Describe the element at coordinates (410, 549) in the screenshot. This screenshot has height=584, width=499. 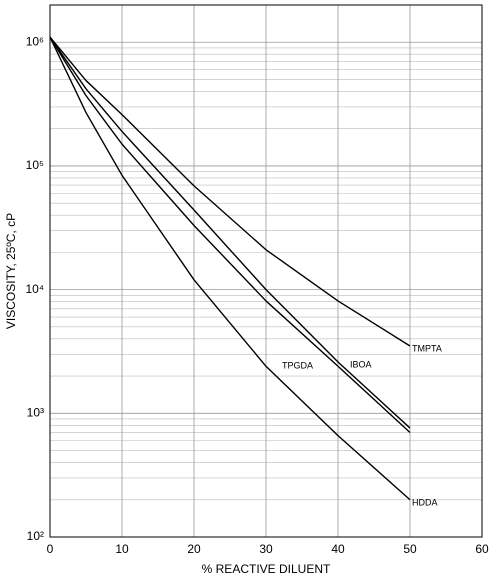
I see `x-tick-label: 50` at that location.